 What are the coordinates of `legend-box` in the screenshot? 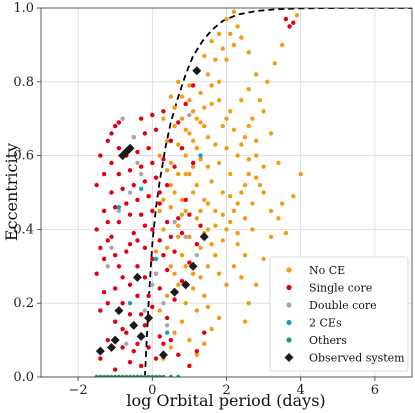 It's located at (339, 314).